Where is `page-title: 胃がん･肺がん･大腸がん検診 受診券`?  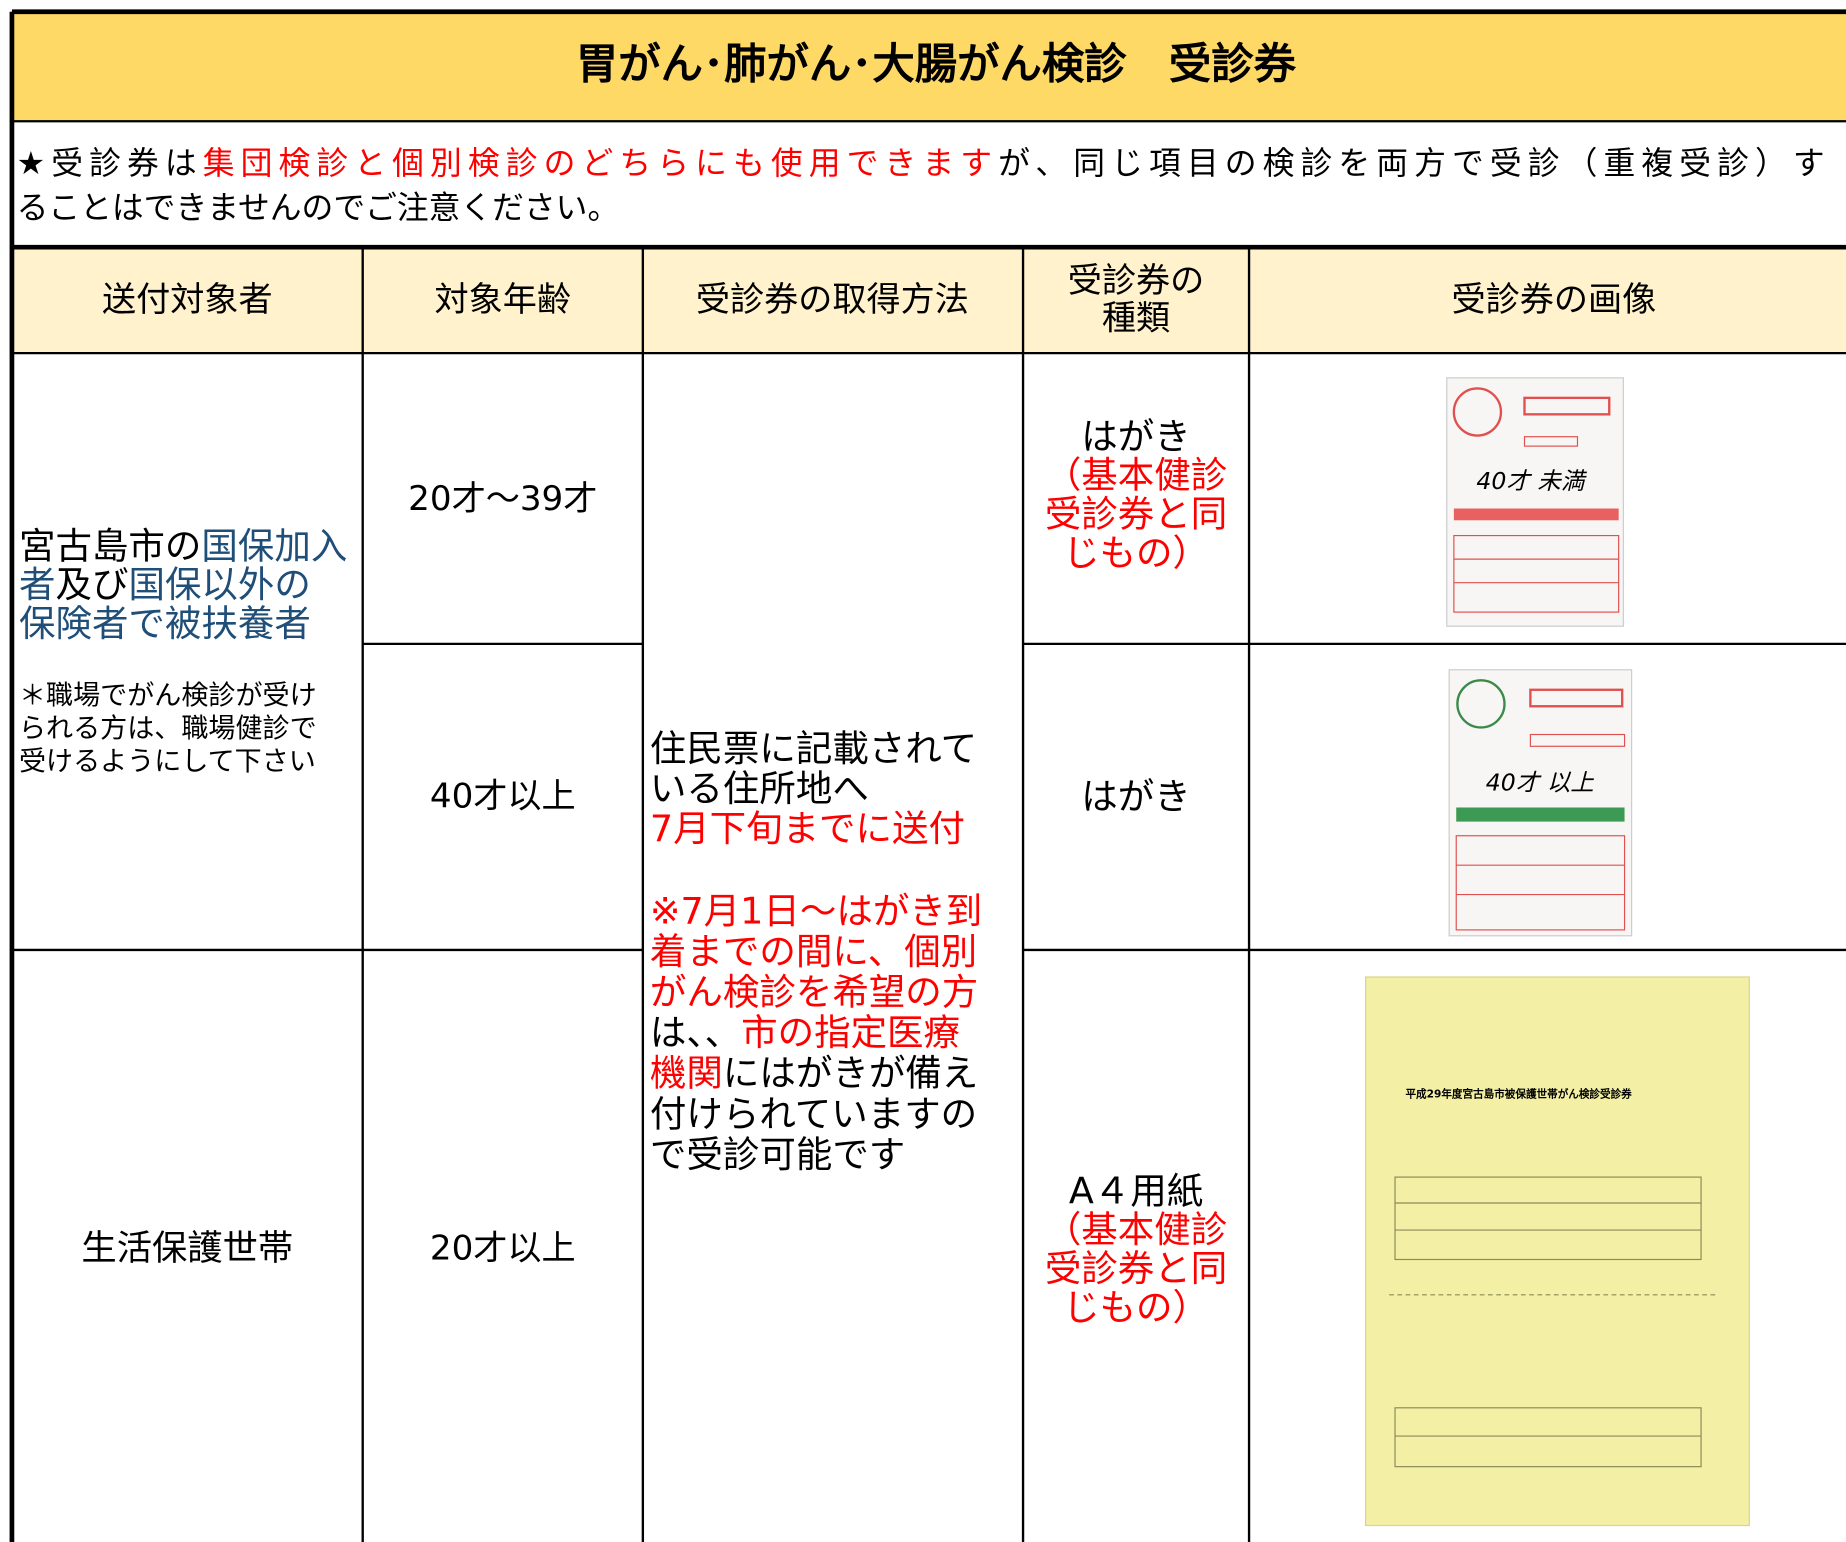
page-title: 胃がん･肺がん･大腸がん検診 受診券 is located at coordinates (936, 64).